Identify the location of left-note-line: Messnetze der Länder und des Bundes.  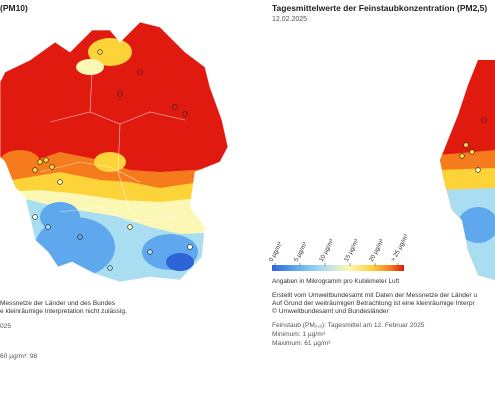
(58, 303).